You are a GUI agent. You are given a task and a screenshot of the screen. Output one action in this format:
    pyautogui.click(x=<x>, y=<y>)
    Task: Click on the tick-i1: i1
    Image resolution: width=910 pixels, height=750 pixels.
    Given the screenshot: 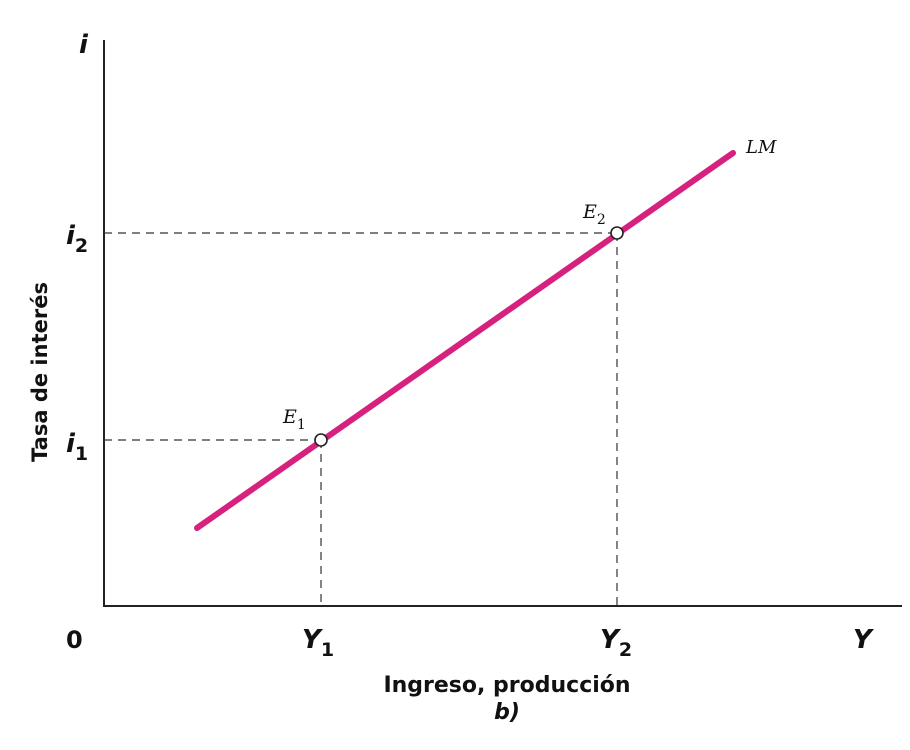 What is the action you would take?
    pyautogui.click(x=77, y=447)
    